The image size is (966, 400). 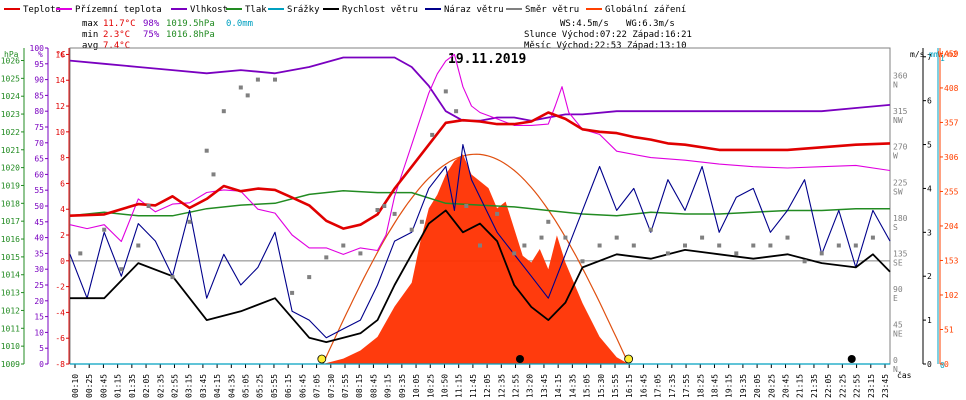 What do you see at coordinates (90, 24) in the screenshot?
I see `stat-max-label: max` at bounding box center [90, 24].